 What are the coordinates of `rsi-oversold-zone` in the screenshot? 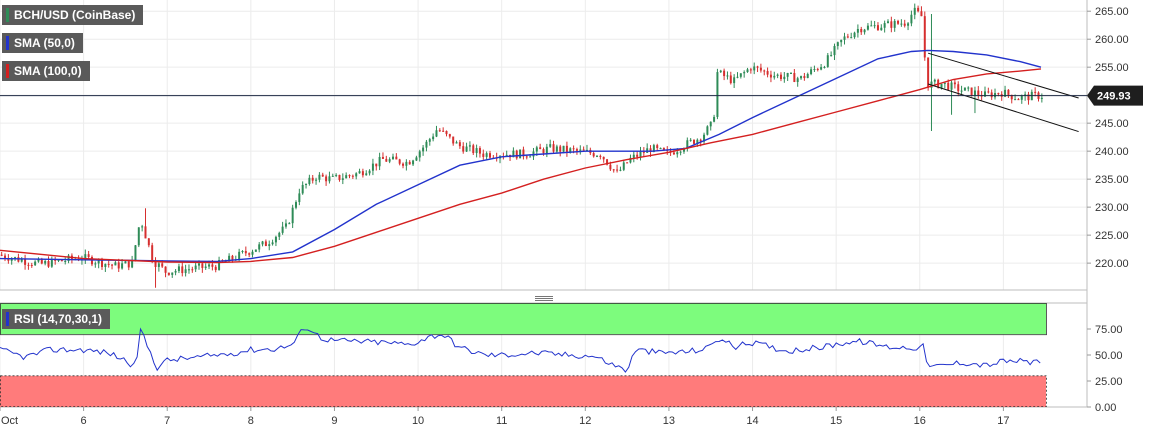 It's located at (523, 391).